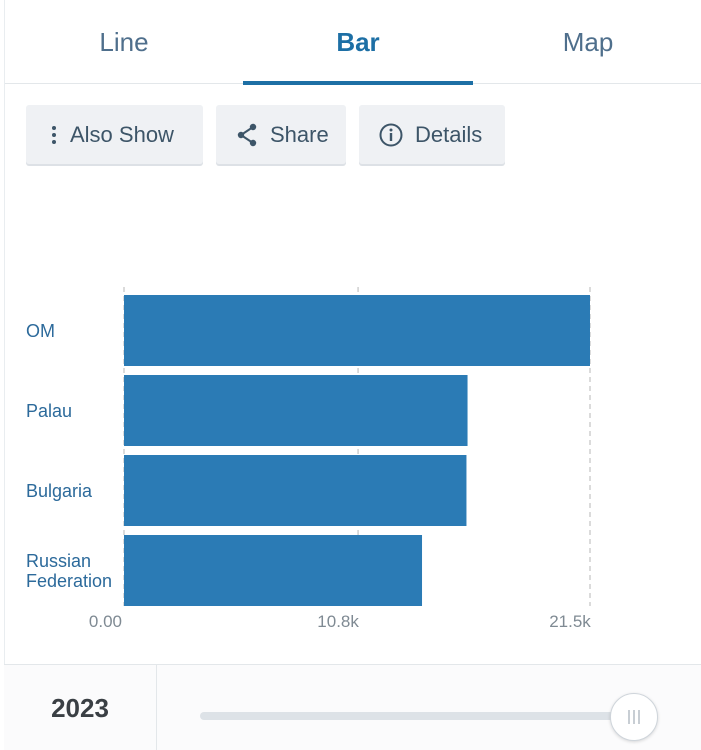 The width and height of the screenshot is (701, 750). Describe the element at coordinates (69, 580) in the screenshot. I see `category-label-line: Federation` at that location.